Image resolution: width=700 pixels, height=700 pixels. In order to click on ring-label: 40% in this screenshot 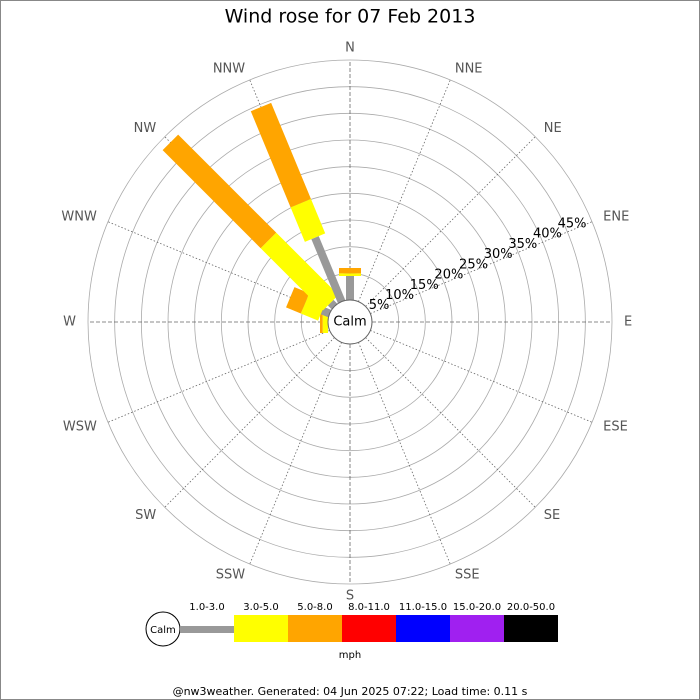, I will do `click(547, 234)`.